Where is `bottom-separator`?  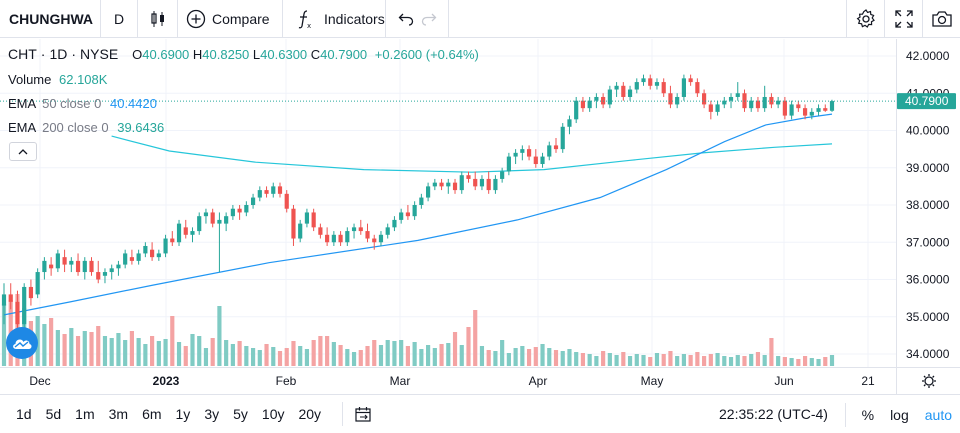
bottom-separator is located at coordinates (845, 414).